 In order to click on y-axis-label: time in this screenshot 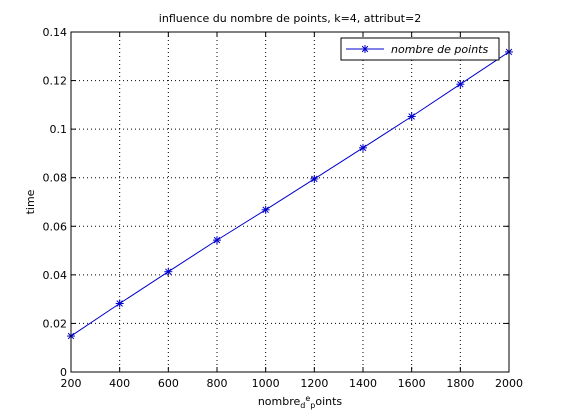, I will do `click(30, 201)`.